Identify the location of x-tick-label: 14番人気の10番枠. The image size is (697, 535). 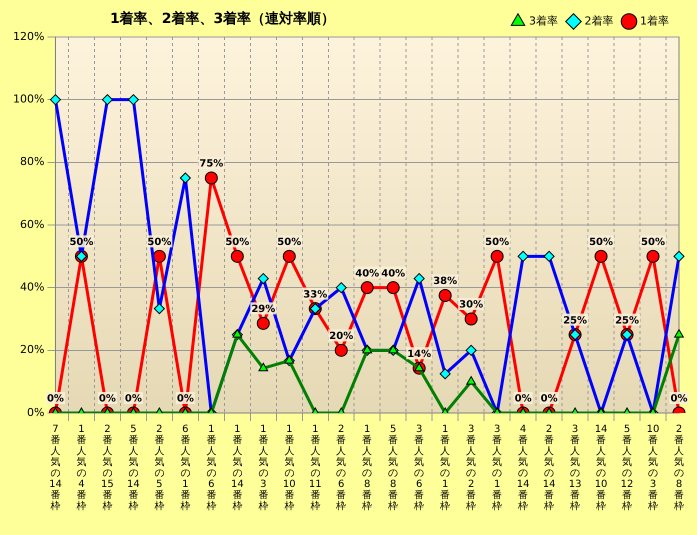
(601, 468).